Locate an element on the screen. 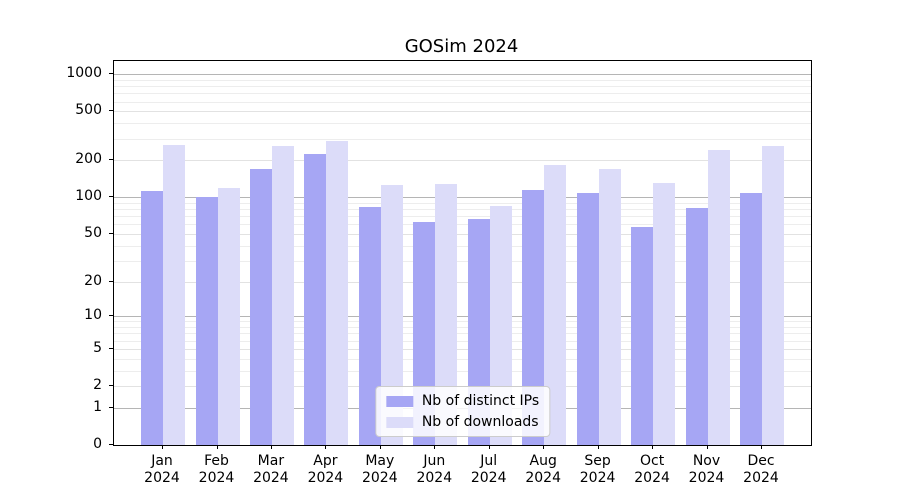 Image resolution: width=900 pixels, height=500 pixels. y-tick-label-200: 200 is located at coordinates (88, 159).